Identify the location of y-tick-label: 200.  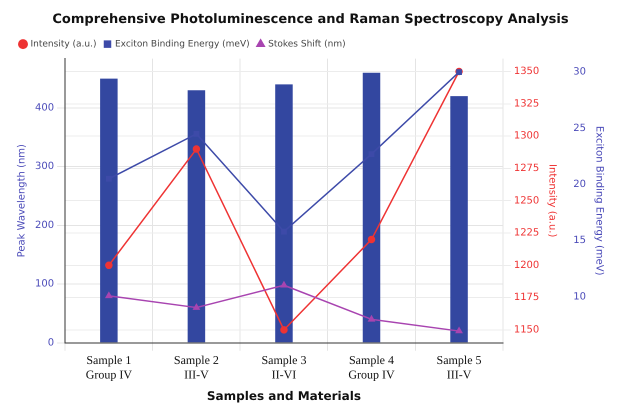
(44, 225).